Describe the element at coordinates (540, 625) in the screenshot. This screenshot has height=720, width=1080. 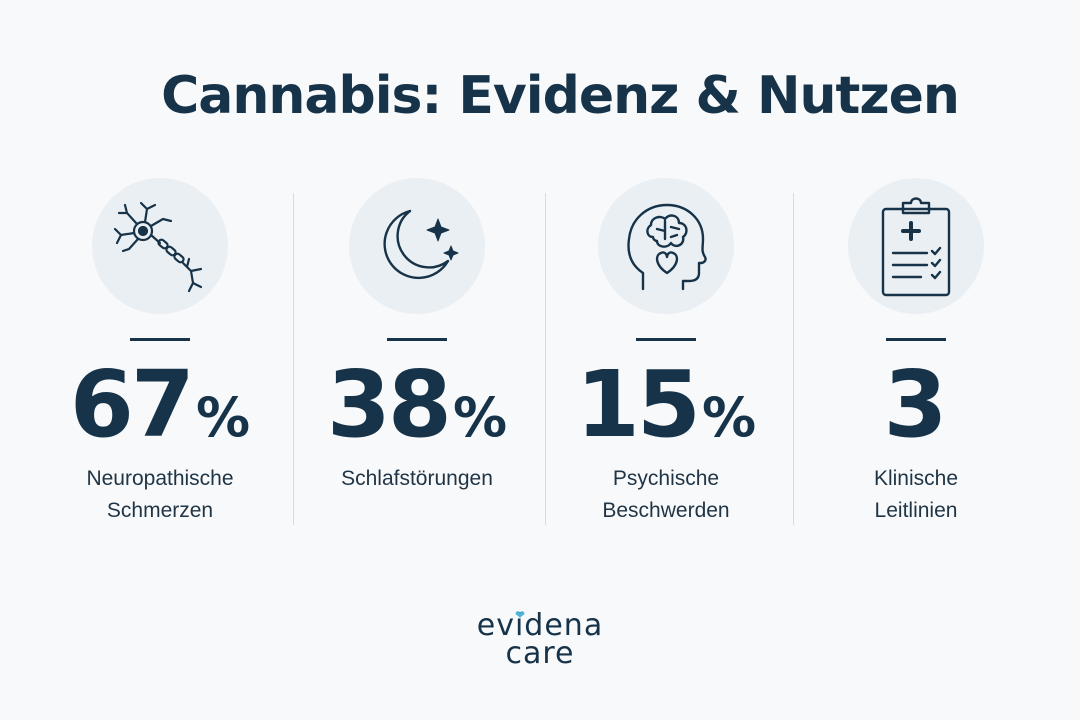
I see `logo-line-1: evidena` at that location.